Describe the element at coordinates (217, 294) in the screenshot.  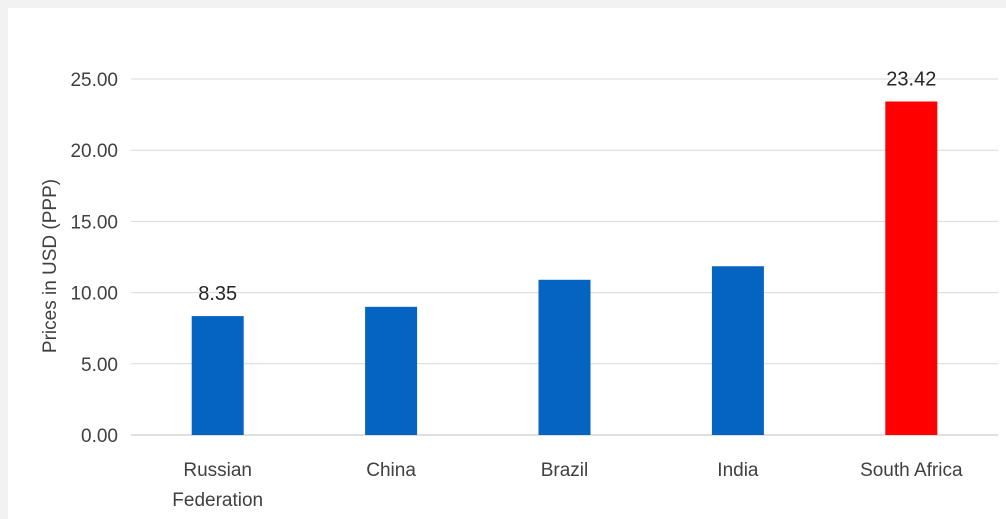
I see `data-label: 8.35` at that location.